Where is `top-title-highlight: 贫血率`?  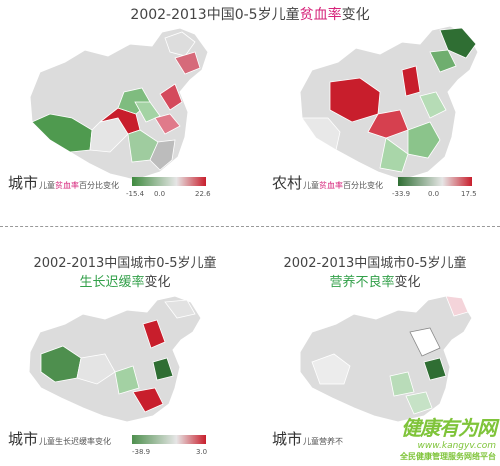
top-title-highlight: 贫血率 is located at coordinates (320, 15).